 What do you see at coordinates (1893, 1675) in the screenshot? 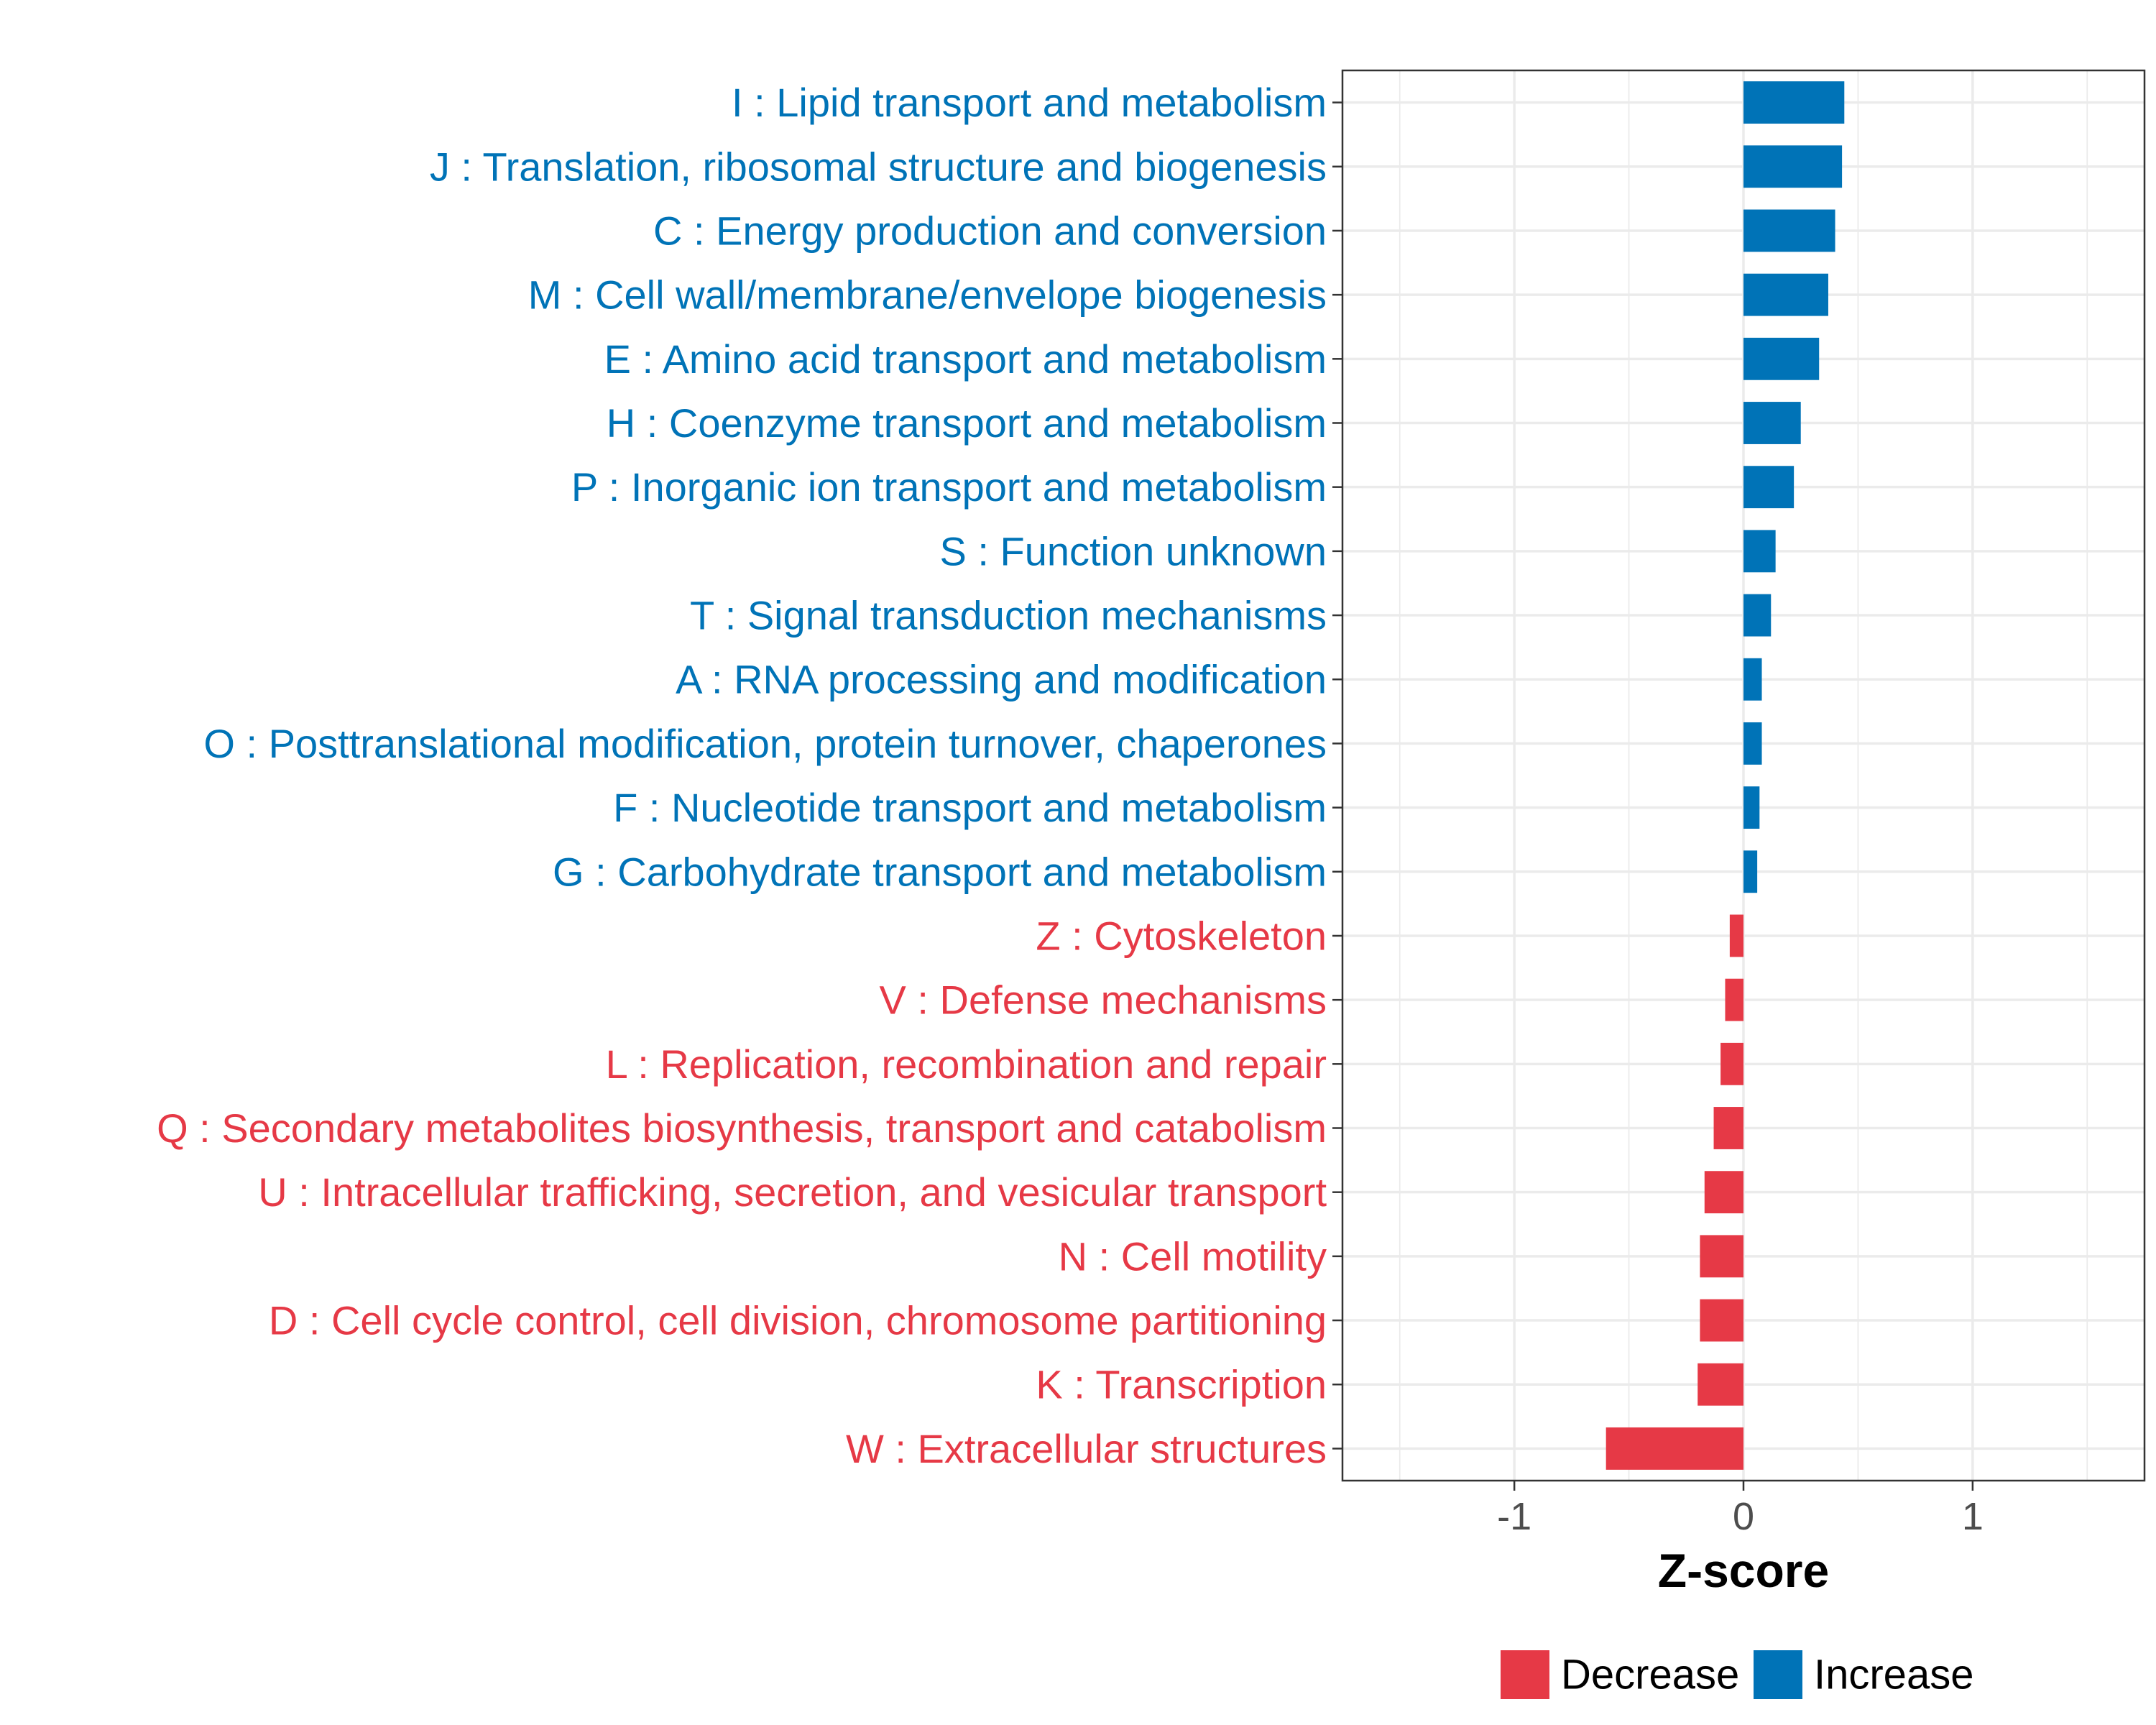
I see `legend-label-increase: Increase` at bounding box center [1893, 1675].